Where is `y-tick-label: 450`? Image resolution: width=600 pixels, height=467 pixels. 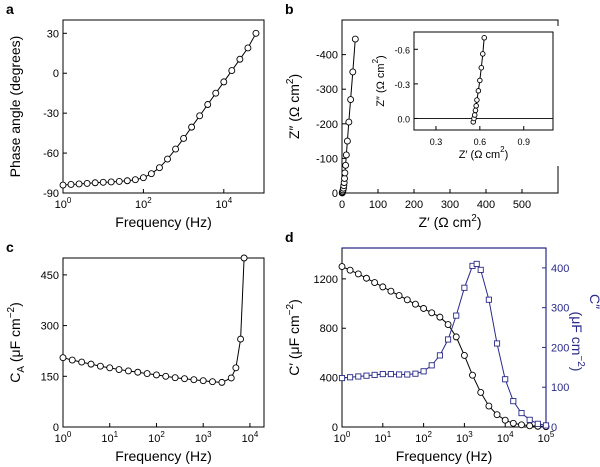 y-tick-label: 450 is located at coordinates (50, 276).